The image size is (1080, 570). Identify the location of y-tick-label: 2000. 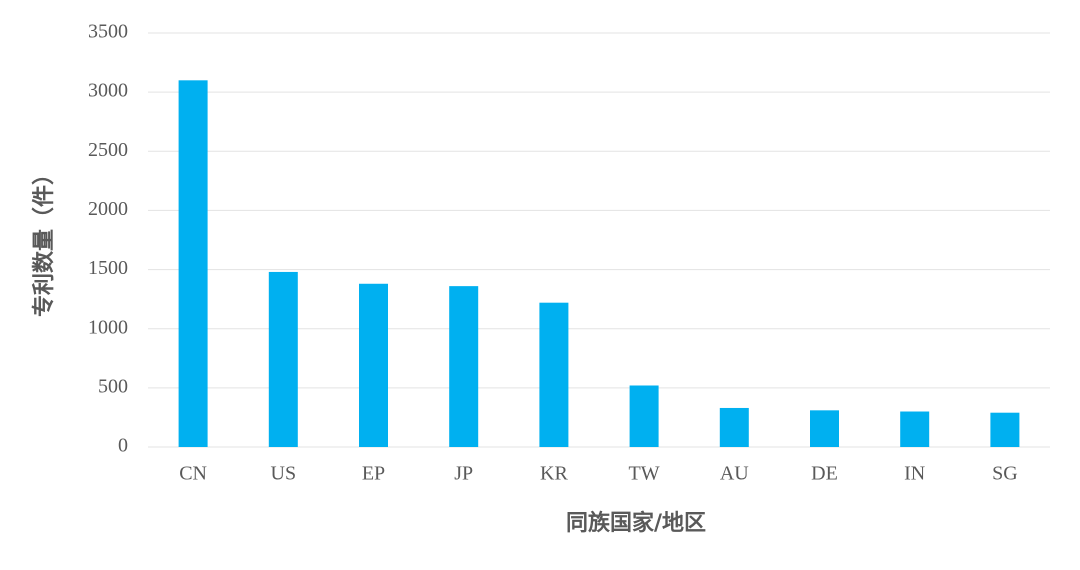
(108, 209).